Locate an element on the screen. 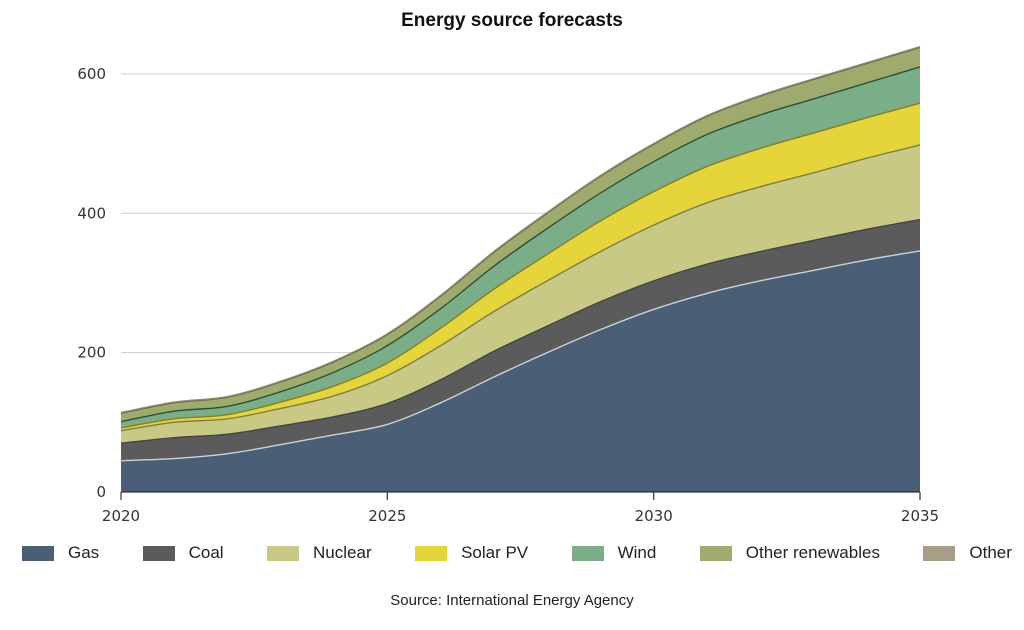 Image resolution: width=1024 pixels, height=630 pixels. legend-swatch-wind is located at coordinates (587, 553).